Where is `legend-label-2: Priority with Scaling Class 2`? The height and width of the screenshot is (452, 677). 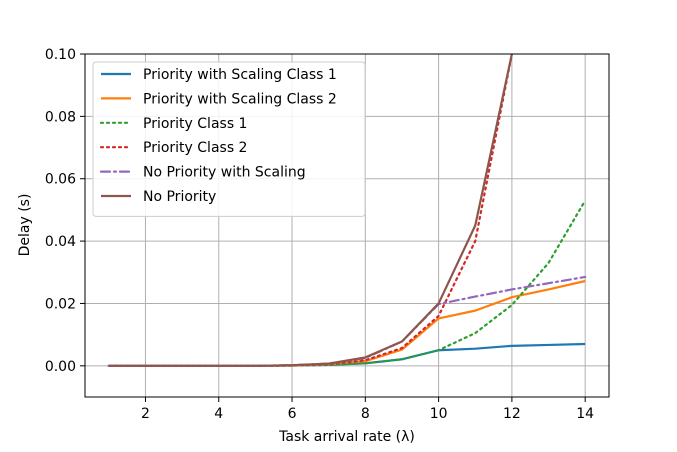 legend-label-2: Priority with Scaling Class 2 is located at coordinates (240, 99).